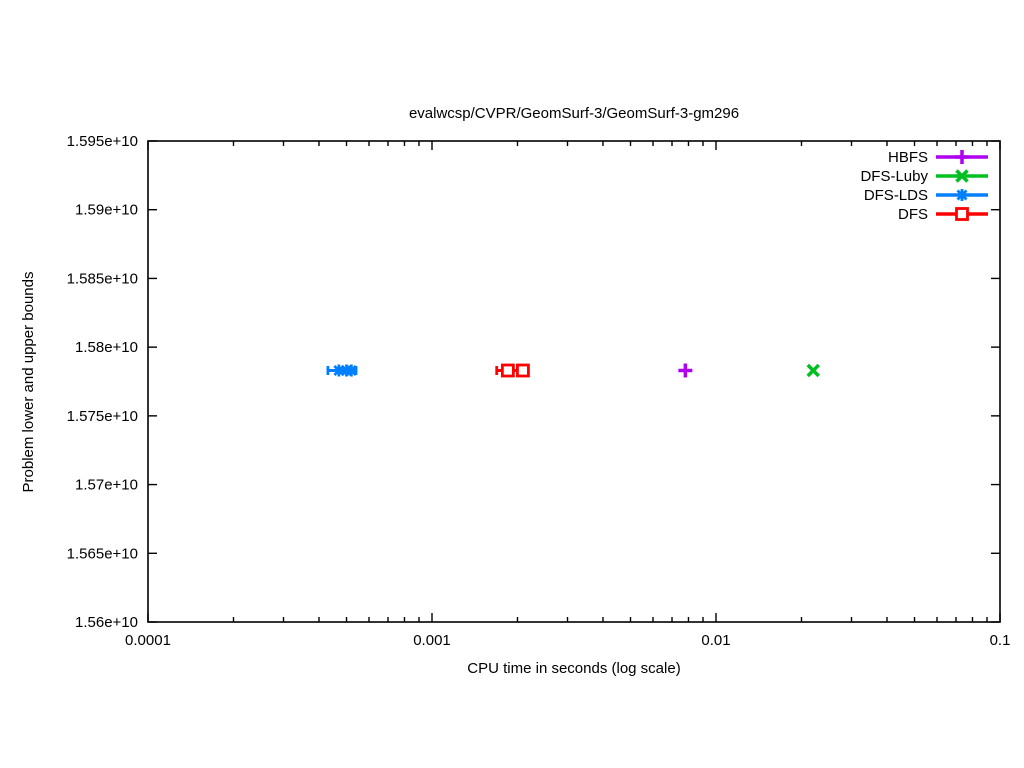 The height and width of the screenshot is (768, 1024). What do you see at coordinates (102, 553) in the screenshot?
I see `y-tick-label: 1.565e+10` at bounding box center [102, 553].